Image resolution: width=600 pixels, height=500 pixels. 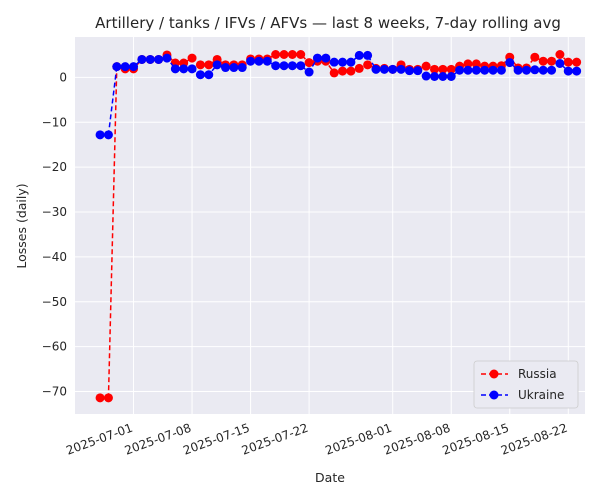 What do you see at coordinates (54, 257) in the screenshot?
I see `y-tick-label: −40` at bounding box center [54, 257].